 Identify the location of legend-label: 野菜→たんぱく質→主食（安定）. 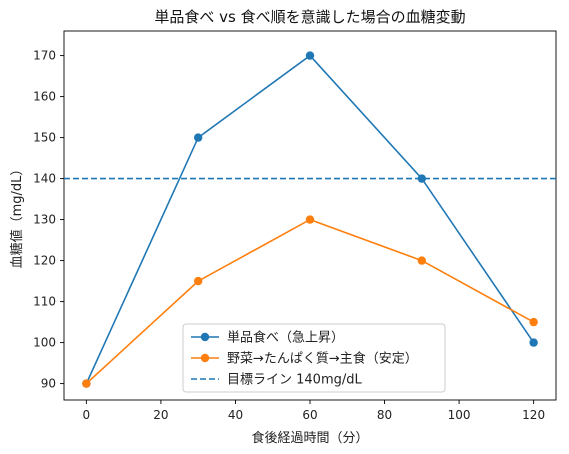
(322, 359).